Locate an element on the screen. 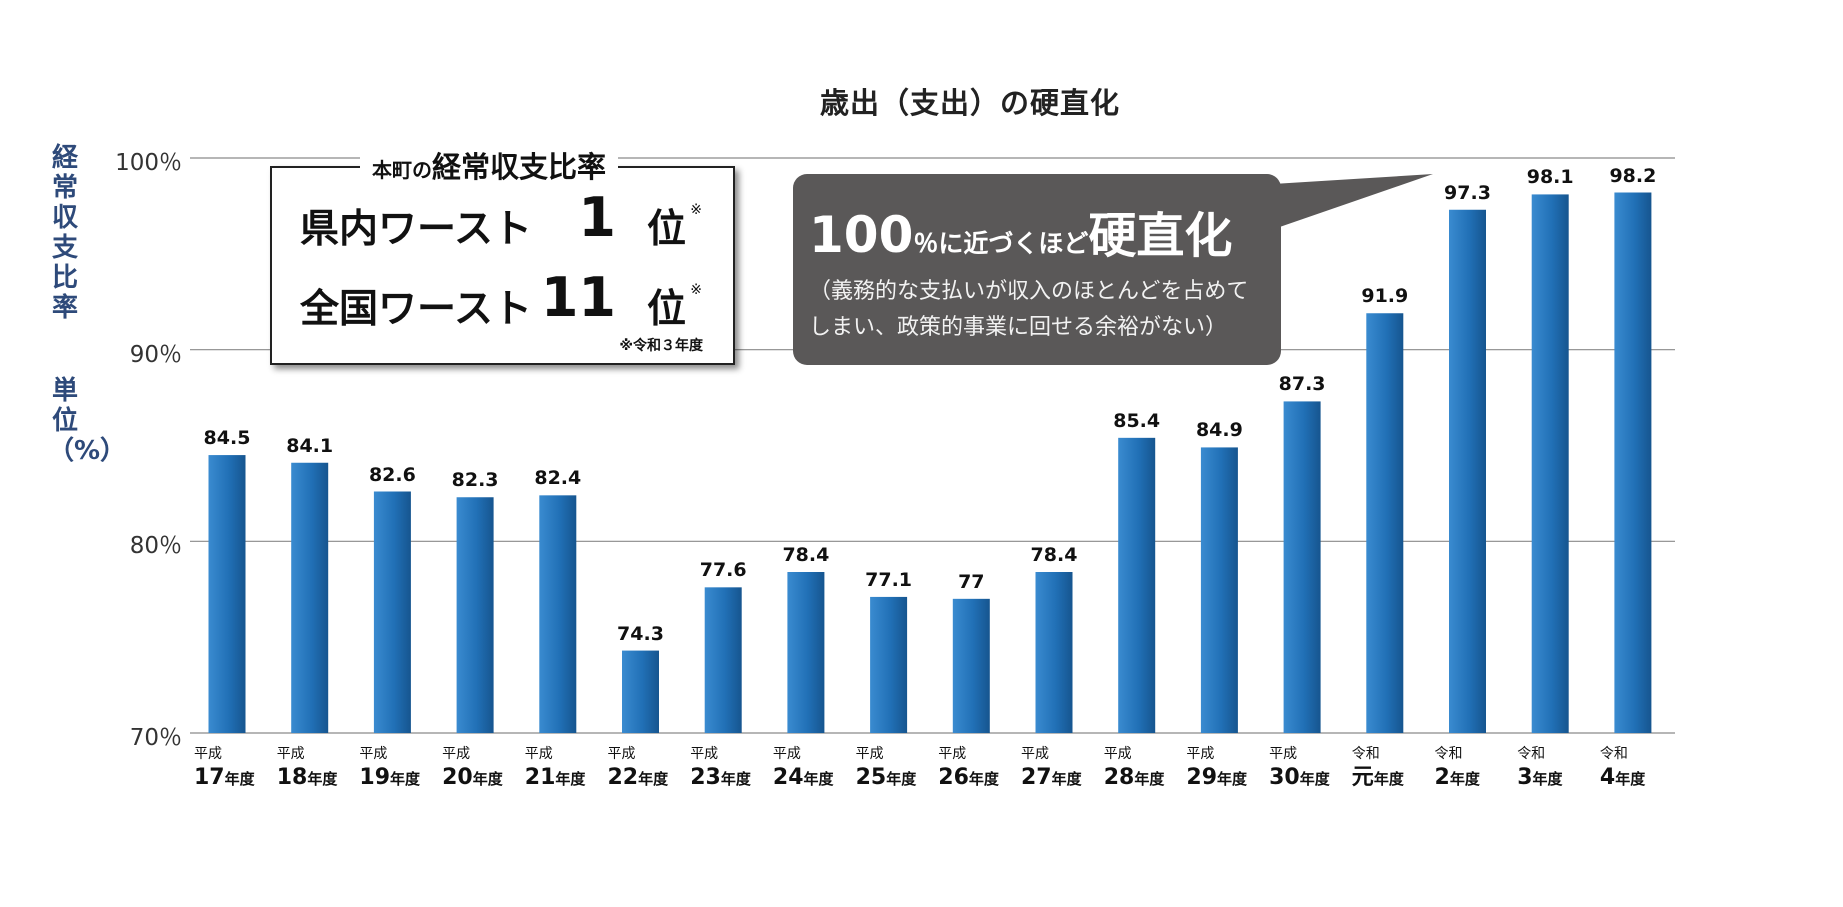  x-tick-label: 平成 21年度 is located at coordinates (566, 769).